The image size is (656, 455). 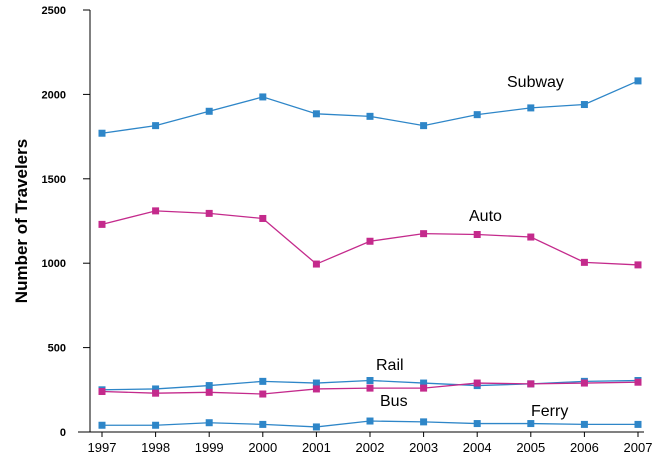 I want to click on x-tick-label: 1998, so click(x=155, y=447).